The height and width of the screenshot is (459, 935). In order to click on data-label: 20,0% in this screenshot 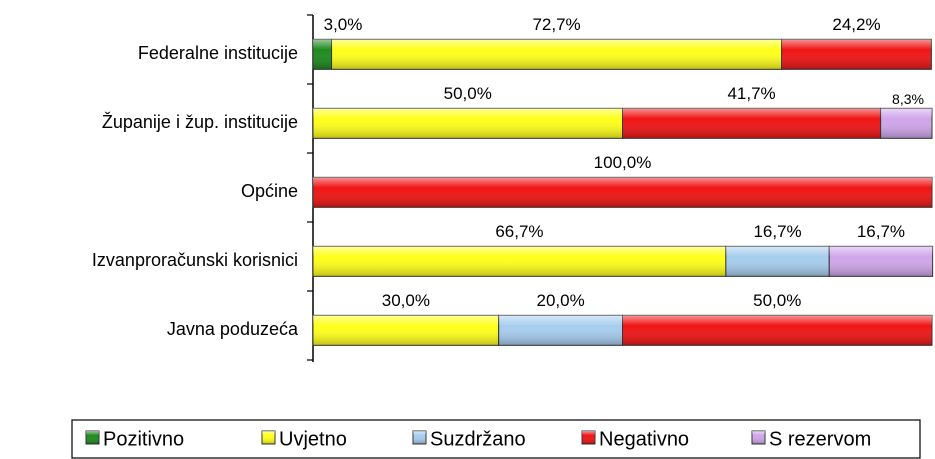, I will do `click(560, 300)`.